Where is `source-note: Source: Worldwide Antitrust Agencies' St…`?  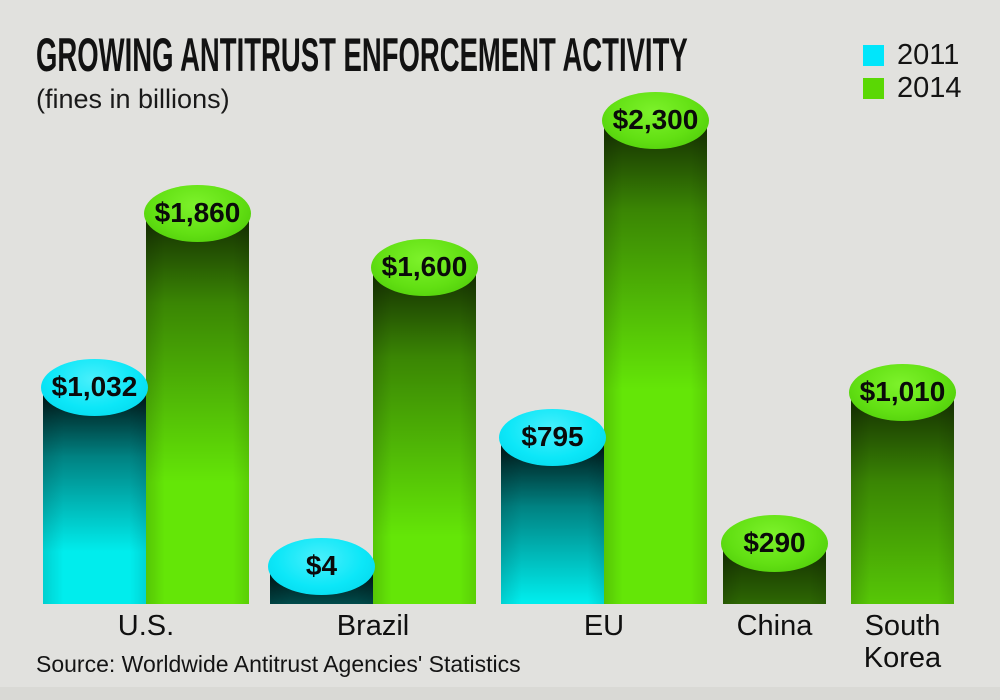 source-note: Source: Worldwide Antitrust Agencies' St… is located at coordinates (278, 664).